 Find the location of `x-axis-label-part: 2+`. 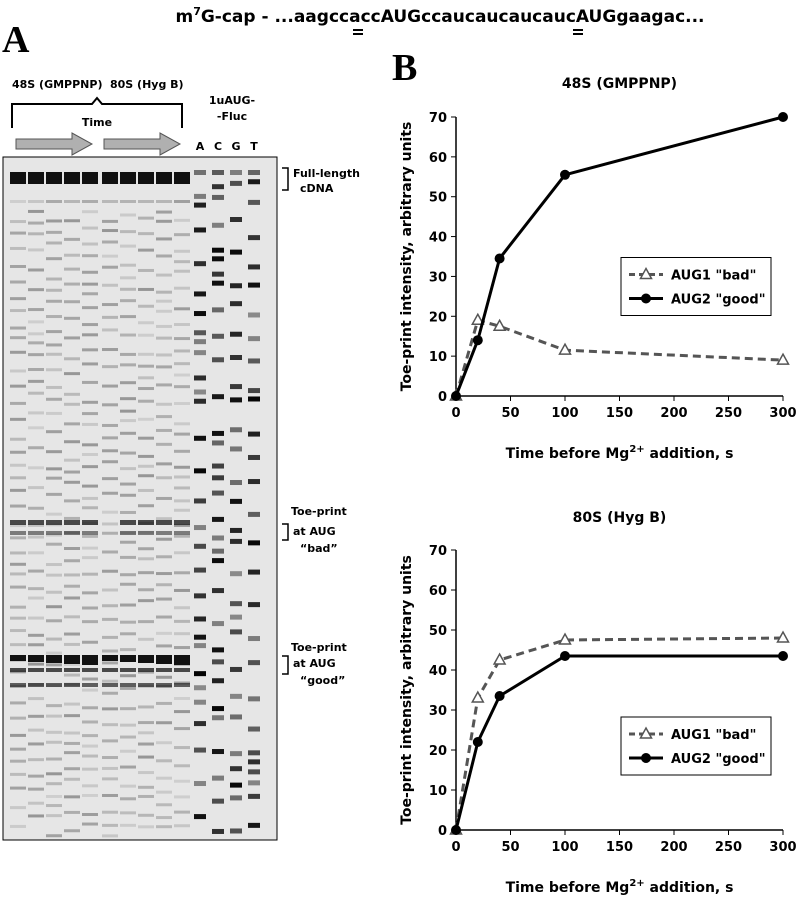

x-axis-label-part: 2+ is located at coordinates (636, 883).